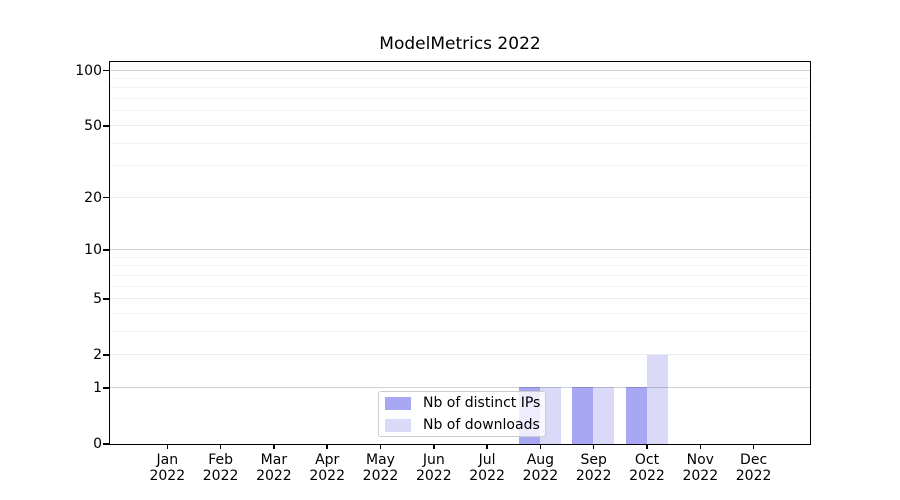 Image resolution: width=900 pixels, height=500 pixels. What do you see at coordinates (647, 460) in the screenshot?
I see `x-tick-month: Oct` at bounding box center [647, 460].